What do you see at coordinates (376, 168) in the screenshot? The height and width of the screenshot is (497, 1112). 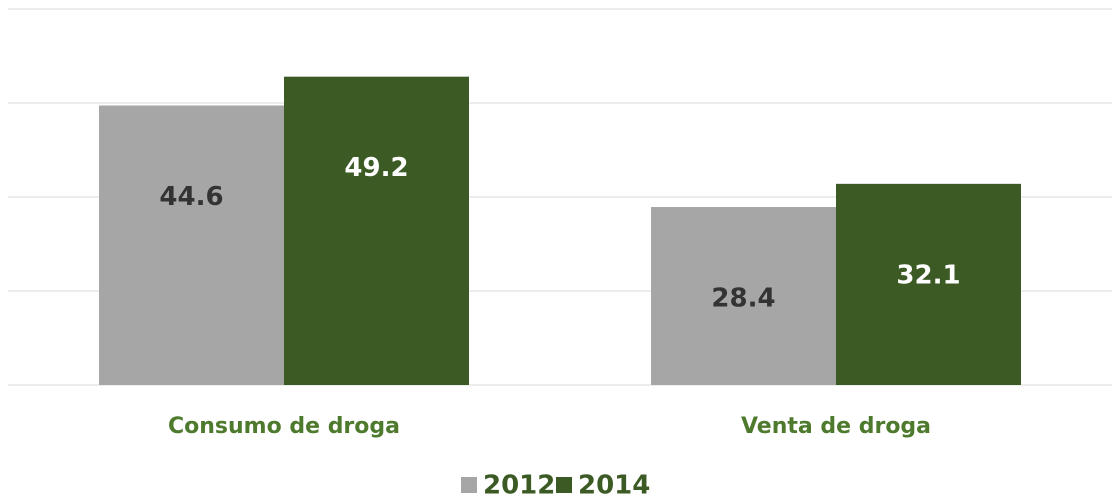 I see `data-label: 49.2` at bounding box center [376, 168].